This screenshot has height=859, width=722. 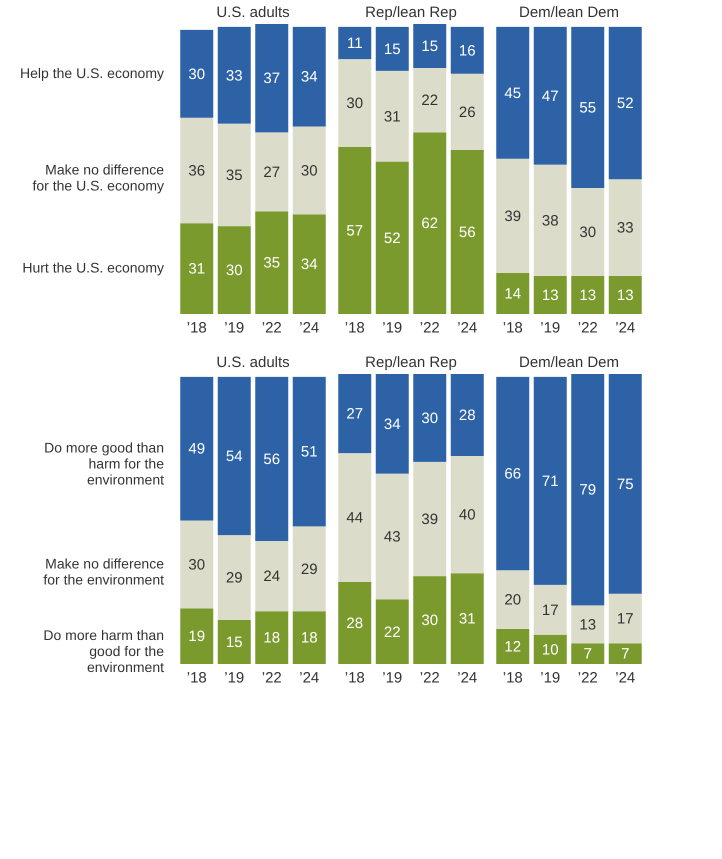 I want to click on data-label: 55, so click(x=587, y=107).